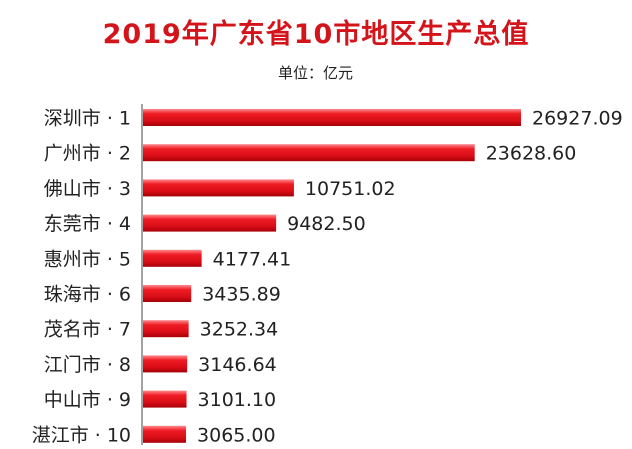 The image size is (632, 449). I want to click on category-label: 惠州市 · 5, so click(87, 259).